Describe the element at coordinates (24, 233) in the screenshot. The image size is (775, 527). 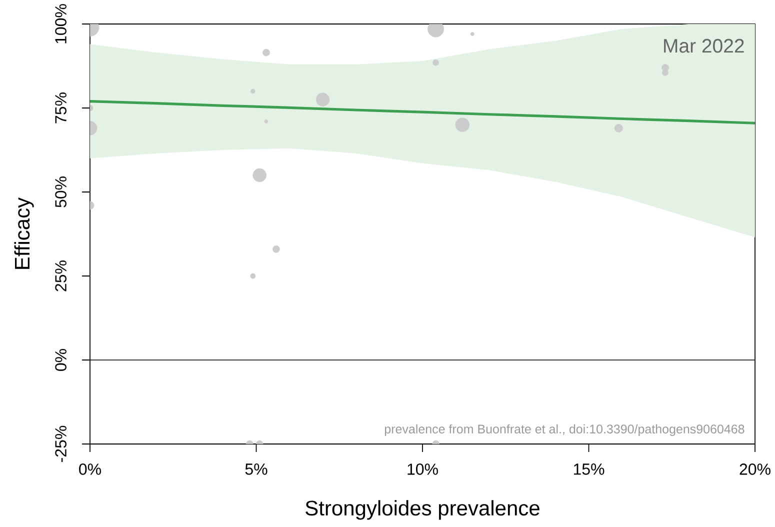
I see `y-axis-title: Efficacy` at that location.